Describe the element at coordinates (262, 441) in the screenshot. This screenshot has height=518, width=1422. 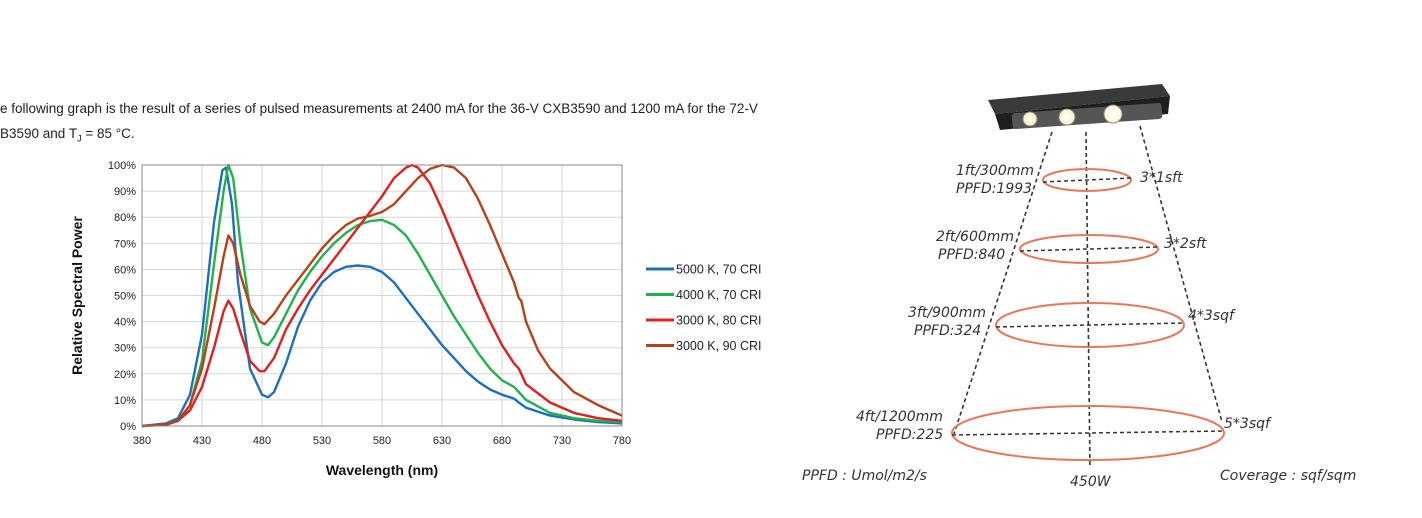
I see `x-tick-label: 480` at that location.